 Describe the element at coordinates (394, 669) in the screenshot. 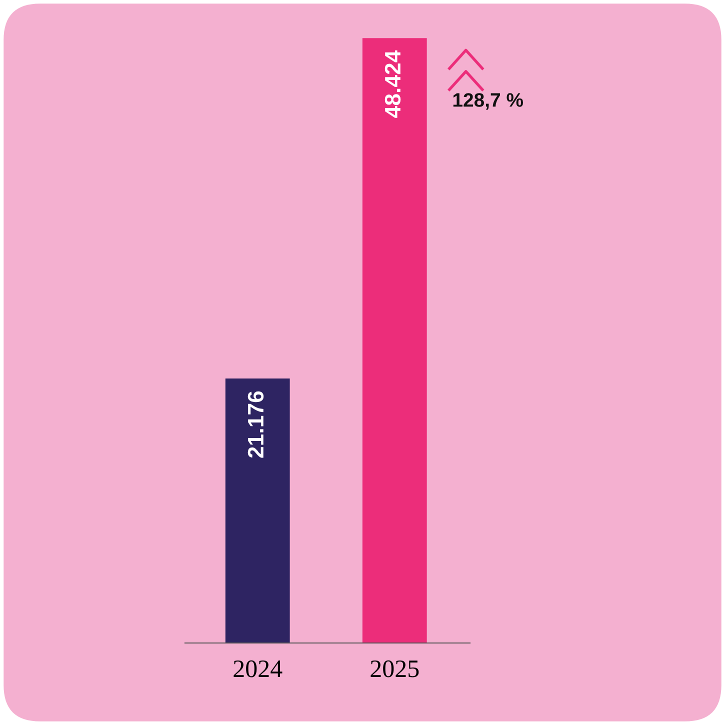

I see `x-tick-label: 2025` at that location.